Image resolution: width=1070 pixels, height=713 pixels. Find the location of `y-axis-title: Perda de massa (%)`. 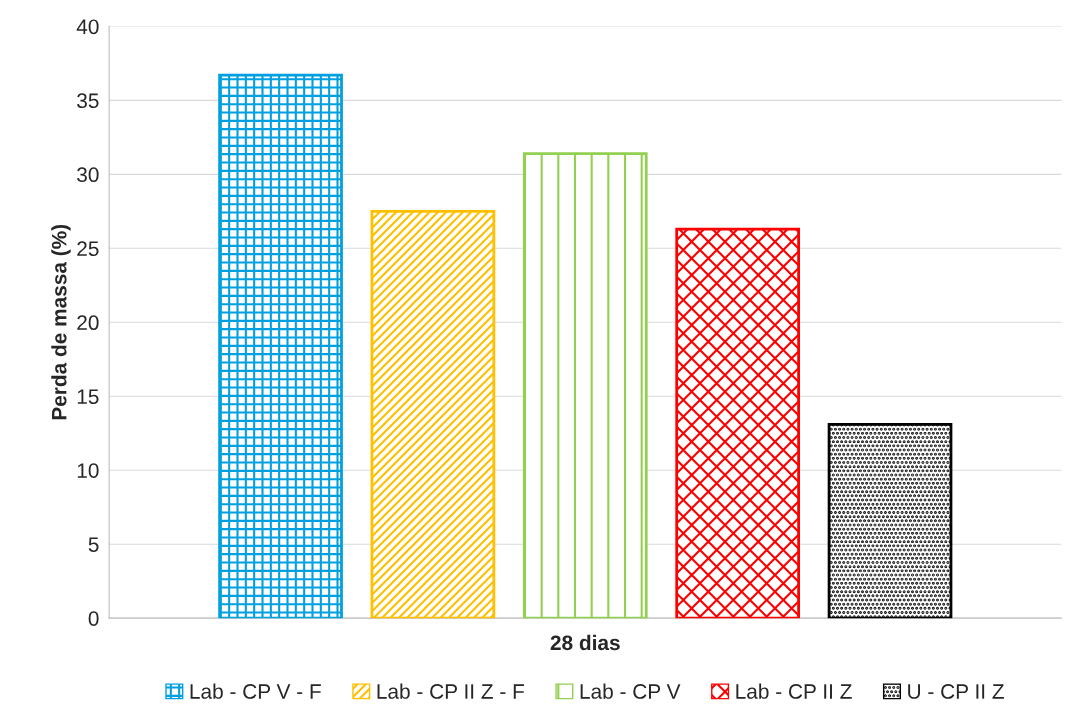

y-axis-title: Perda de massa (%) is located at coordinates (61, 322).